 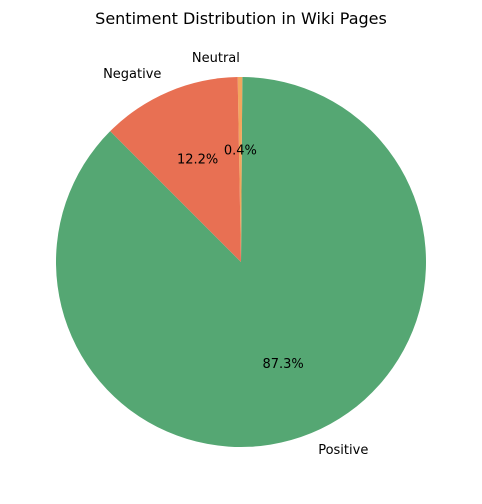 What do you see at coordinates (175, 169) in the screenshot?
I see `pie-slice-negative` at bounding box center [175, 169].